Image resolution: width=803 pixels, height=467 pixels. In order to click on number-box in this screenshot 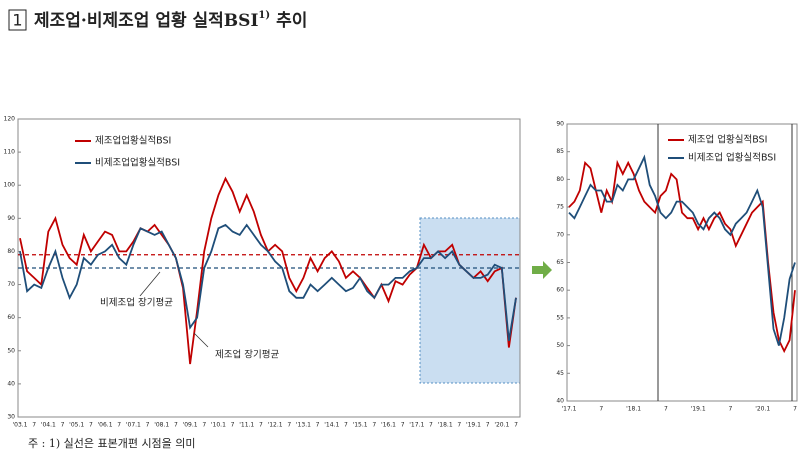, I will do `click(17, 20)`.